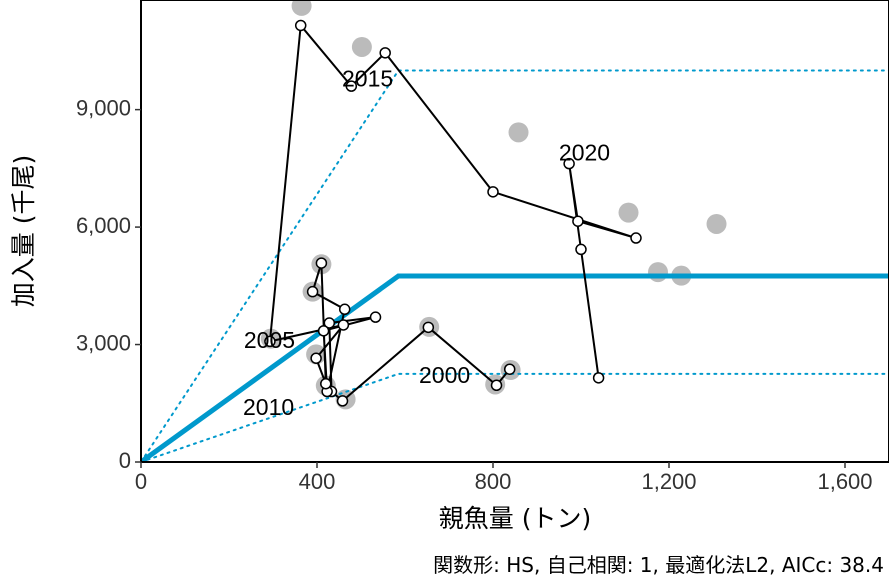 The image size is (889, 585). What do you see at coordinates (367, 79) in the screenshot?
I see `year-label-2015: 2015` at bounding box center [367, 79].